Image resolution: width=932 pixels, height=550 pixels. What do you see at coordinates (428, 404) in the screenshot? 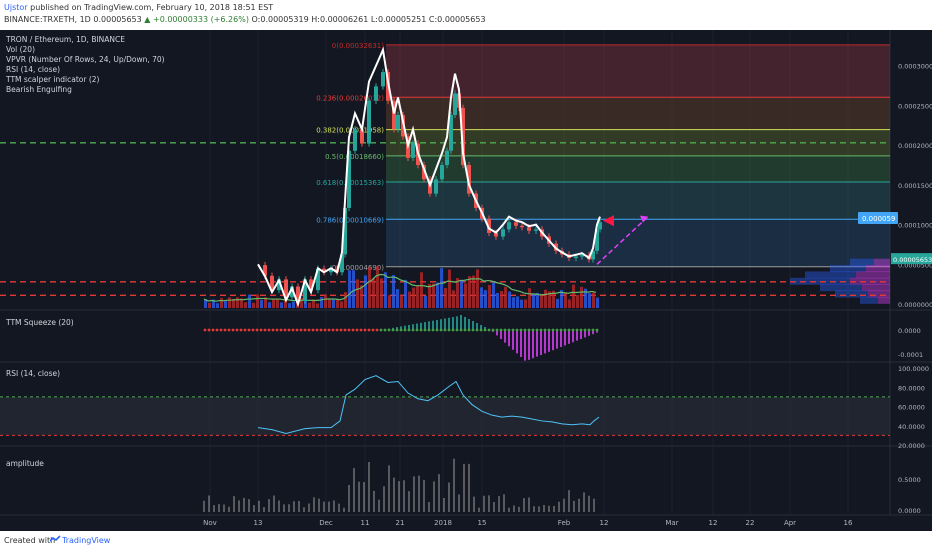
I see `rsi-line` at bounding box center [428, 404].